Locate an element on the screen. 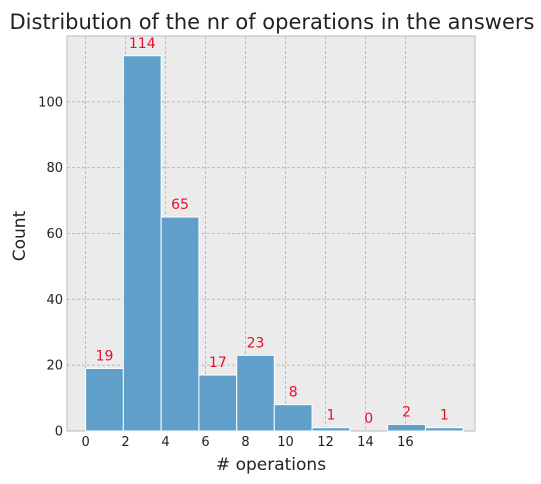 The width and height of the screenshot is (541, 484). x-tick-label: 4 is located at coordinates (165, 442).